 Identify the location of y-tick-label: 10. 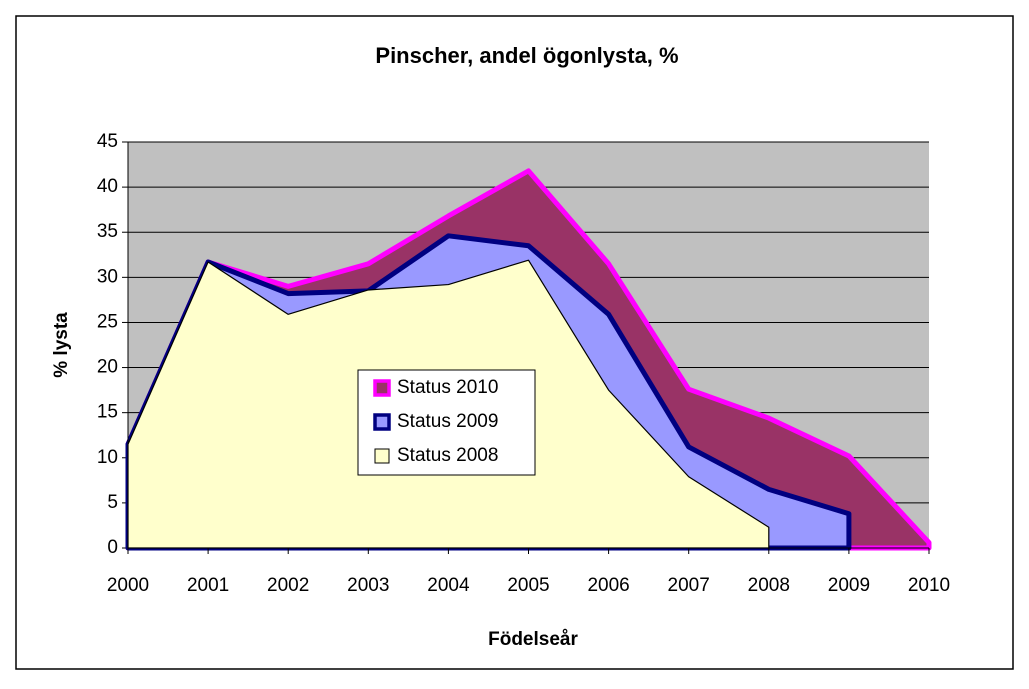
(107, 457).